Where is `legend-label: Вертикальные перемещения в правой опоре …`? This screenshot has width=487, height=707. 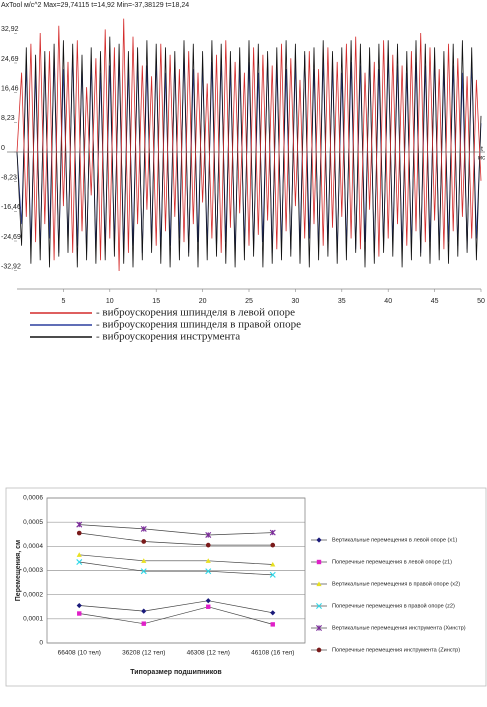 legend-label: Вертикальные перемещения в правой опоре … is located at coordinates (396, 583).